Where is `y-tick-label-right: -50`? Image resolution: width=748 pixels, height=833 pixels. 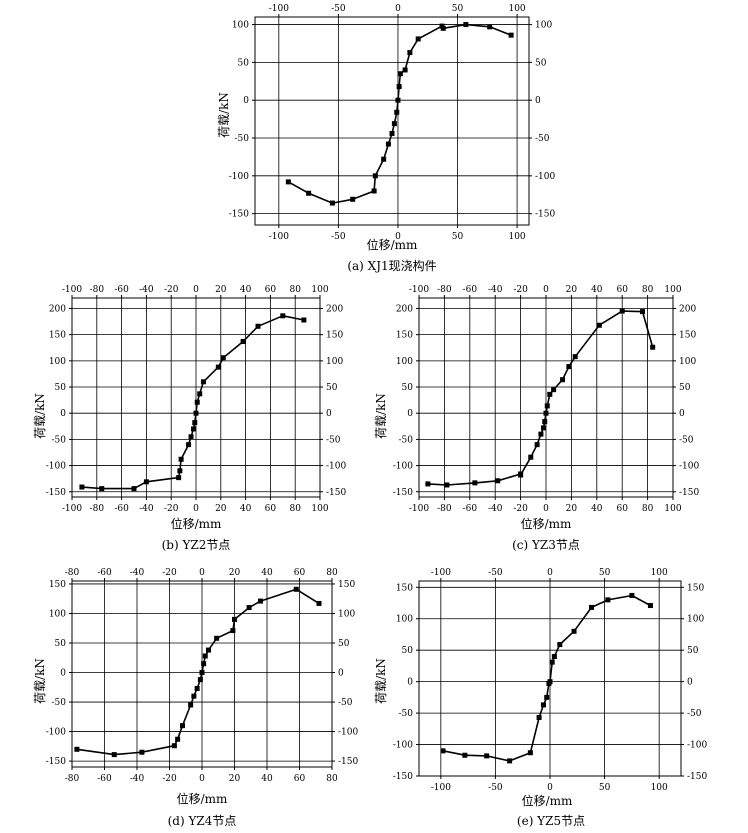
y-tick-label-right: -50 is located at coordinates (542, 139).